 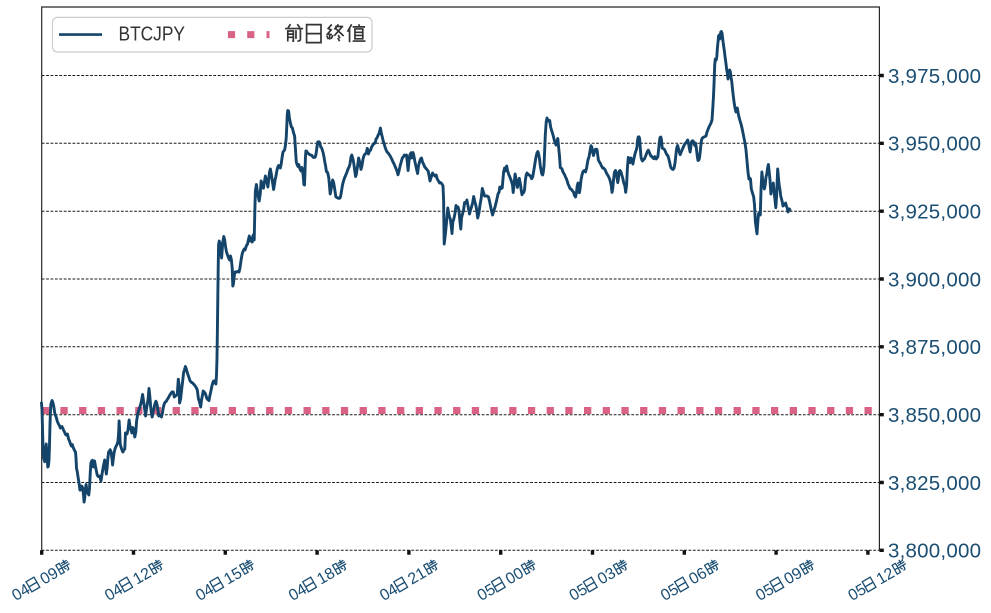 What do you see at coordinates (152, 34) in the screenshot?
I see `svg-text: BTCJPY` at bounding box center [152, 34].